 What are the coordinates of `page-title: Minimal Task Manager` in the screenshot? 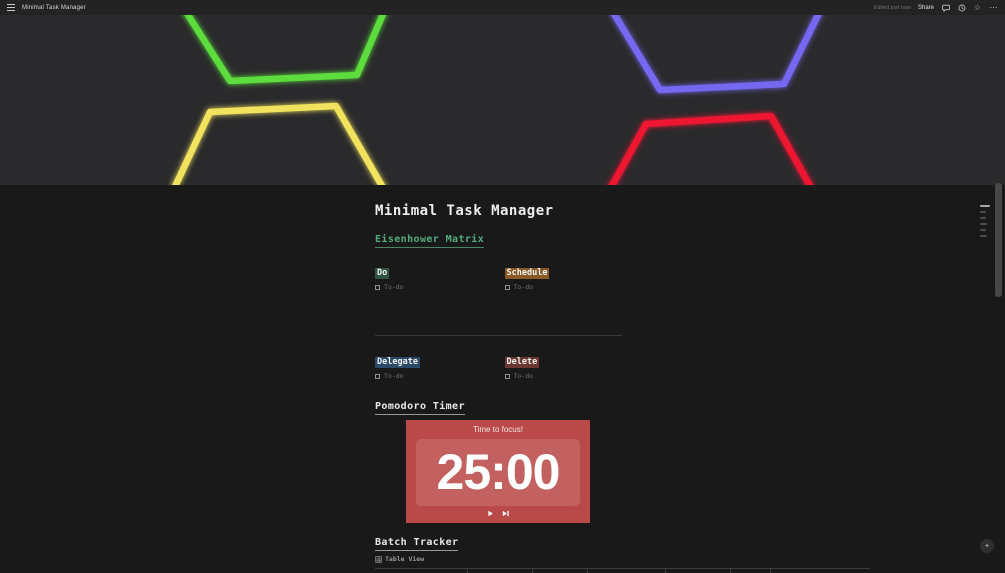 It's located at (464, 211).